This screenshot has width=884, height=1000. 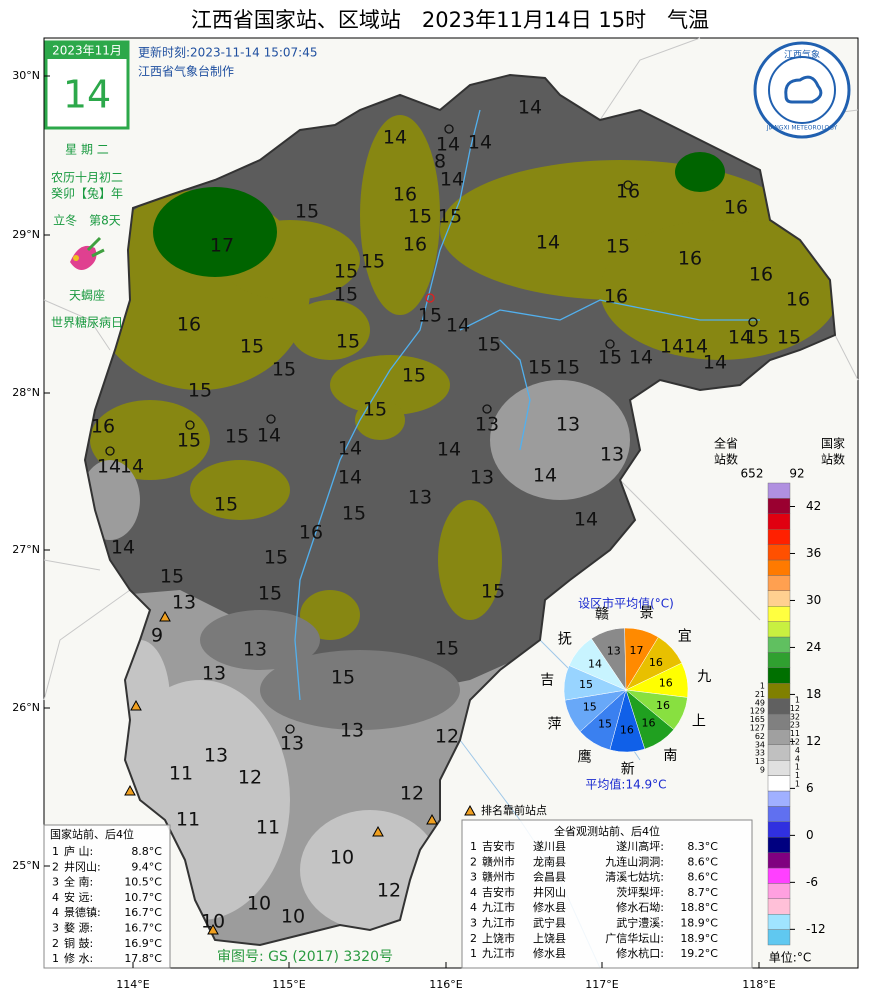 What do you see at coordinates (143, 882) in the screenshot?
I see `national-table-cell: 10.5°C` at bounding box center [143, 882].